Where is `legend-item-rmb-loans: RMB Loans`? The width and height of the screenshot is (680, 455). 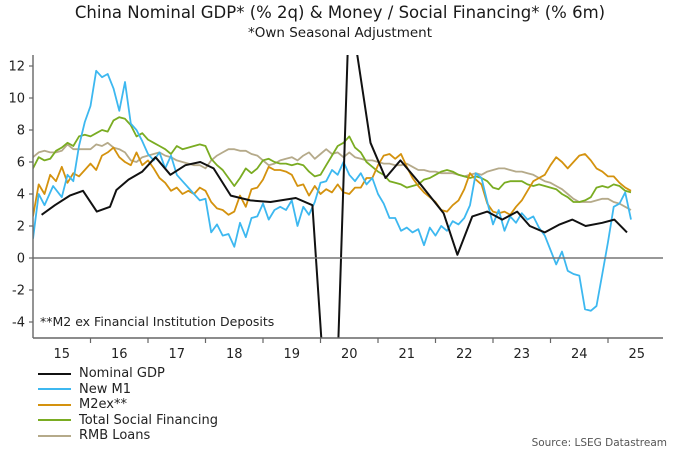 legend-item-rmb-loans: RMB Loans is located at coordinates (128, 436).